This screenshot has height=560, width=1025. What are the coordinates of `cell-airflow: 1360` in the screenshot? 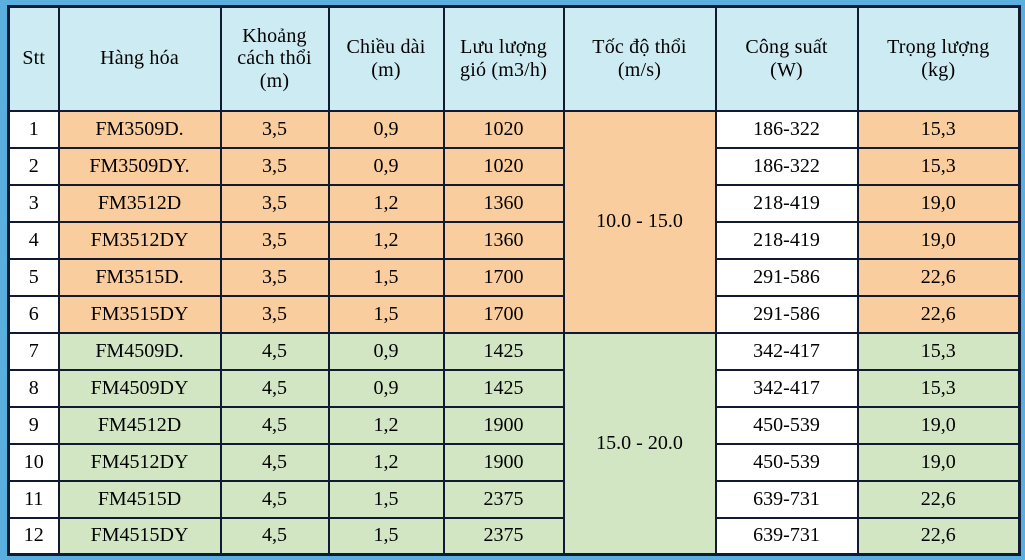 It's located at (503, 240).